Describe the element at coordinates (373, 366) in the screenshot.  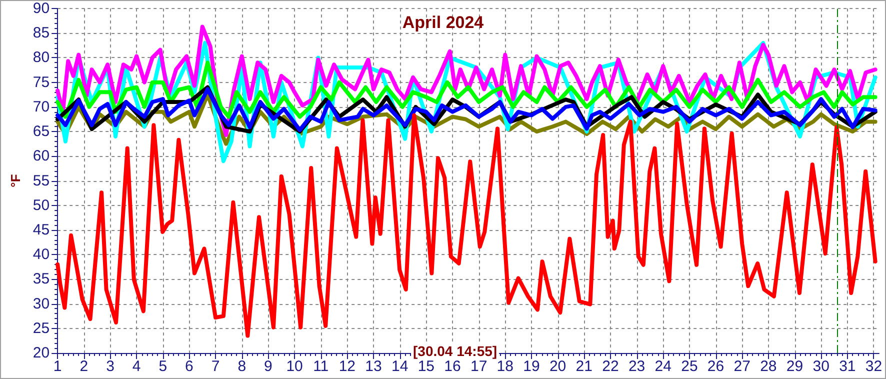
I see `x-tick-label: 13` at that location.